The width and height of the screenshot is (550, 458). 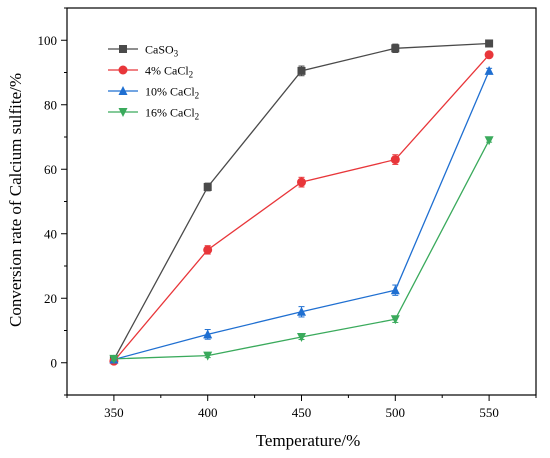 I want to click on y-tick-label: 20, so click(x=50, y=298).